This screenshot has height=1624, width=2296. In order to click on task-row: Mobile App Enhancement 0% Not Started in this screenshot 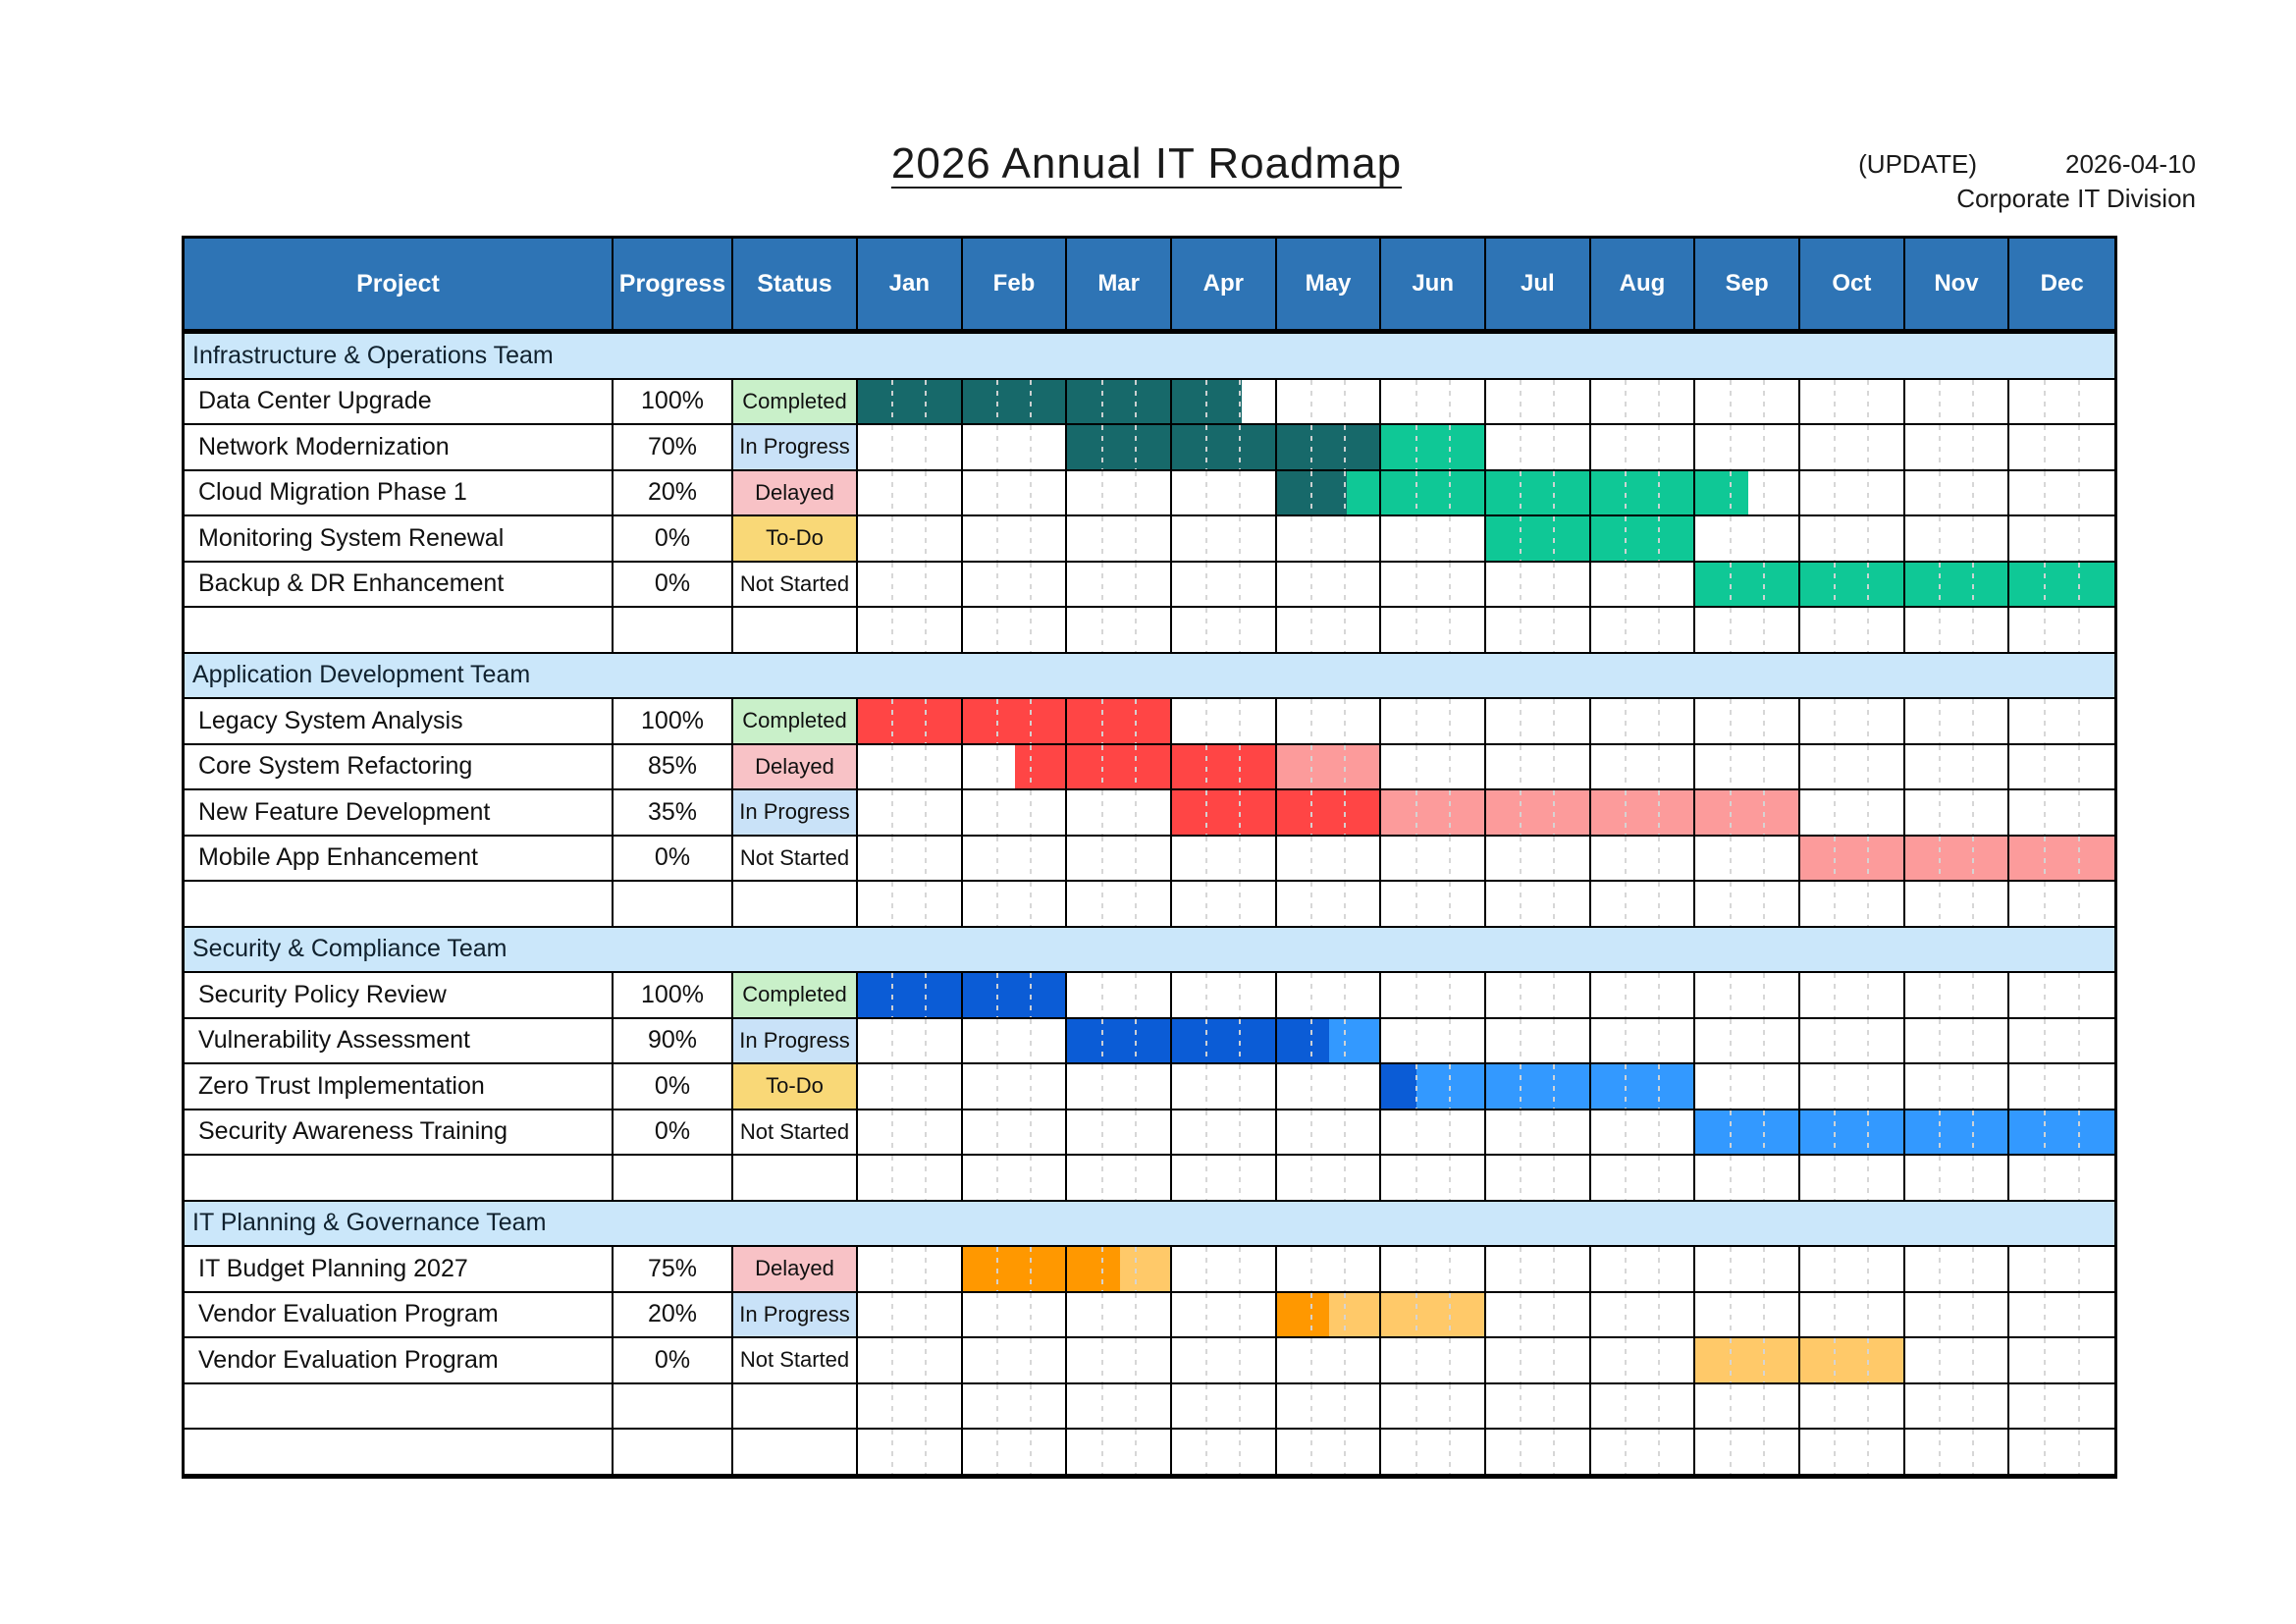, I will do `click(1149, 859)`.